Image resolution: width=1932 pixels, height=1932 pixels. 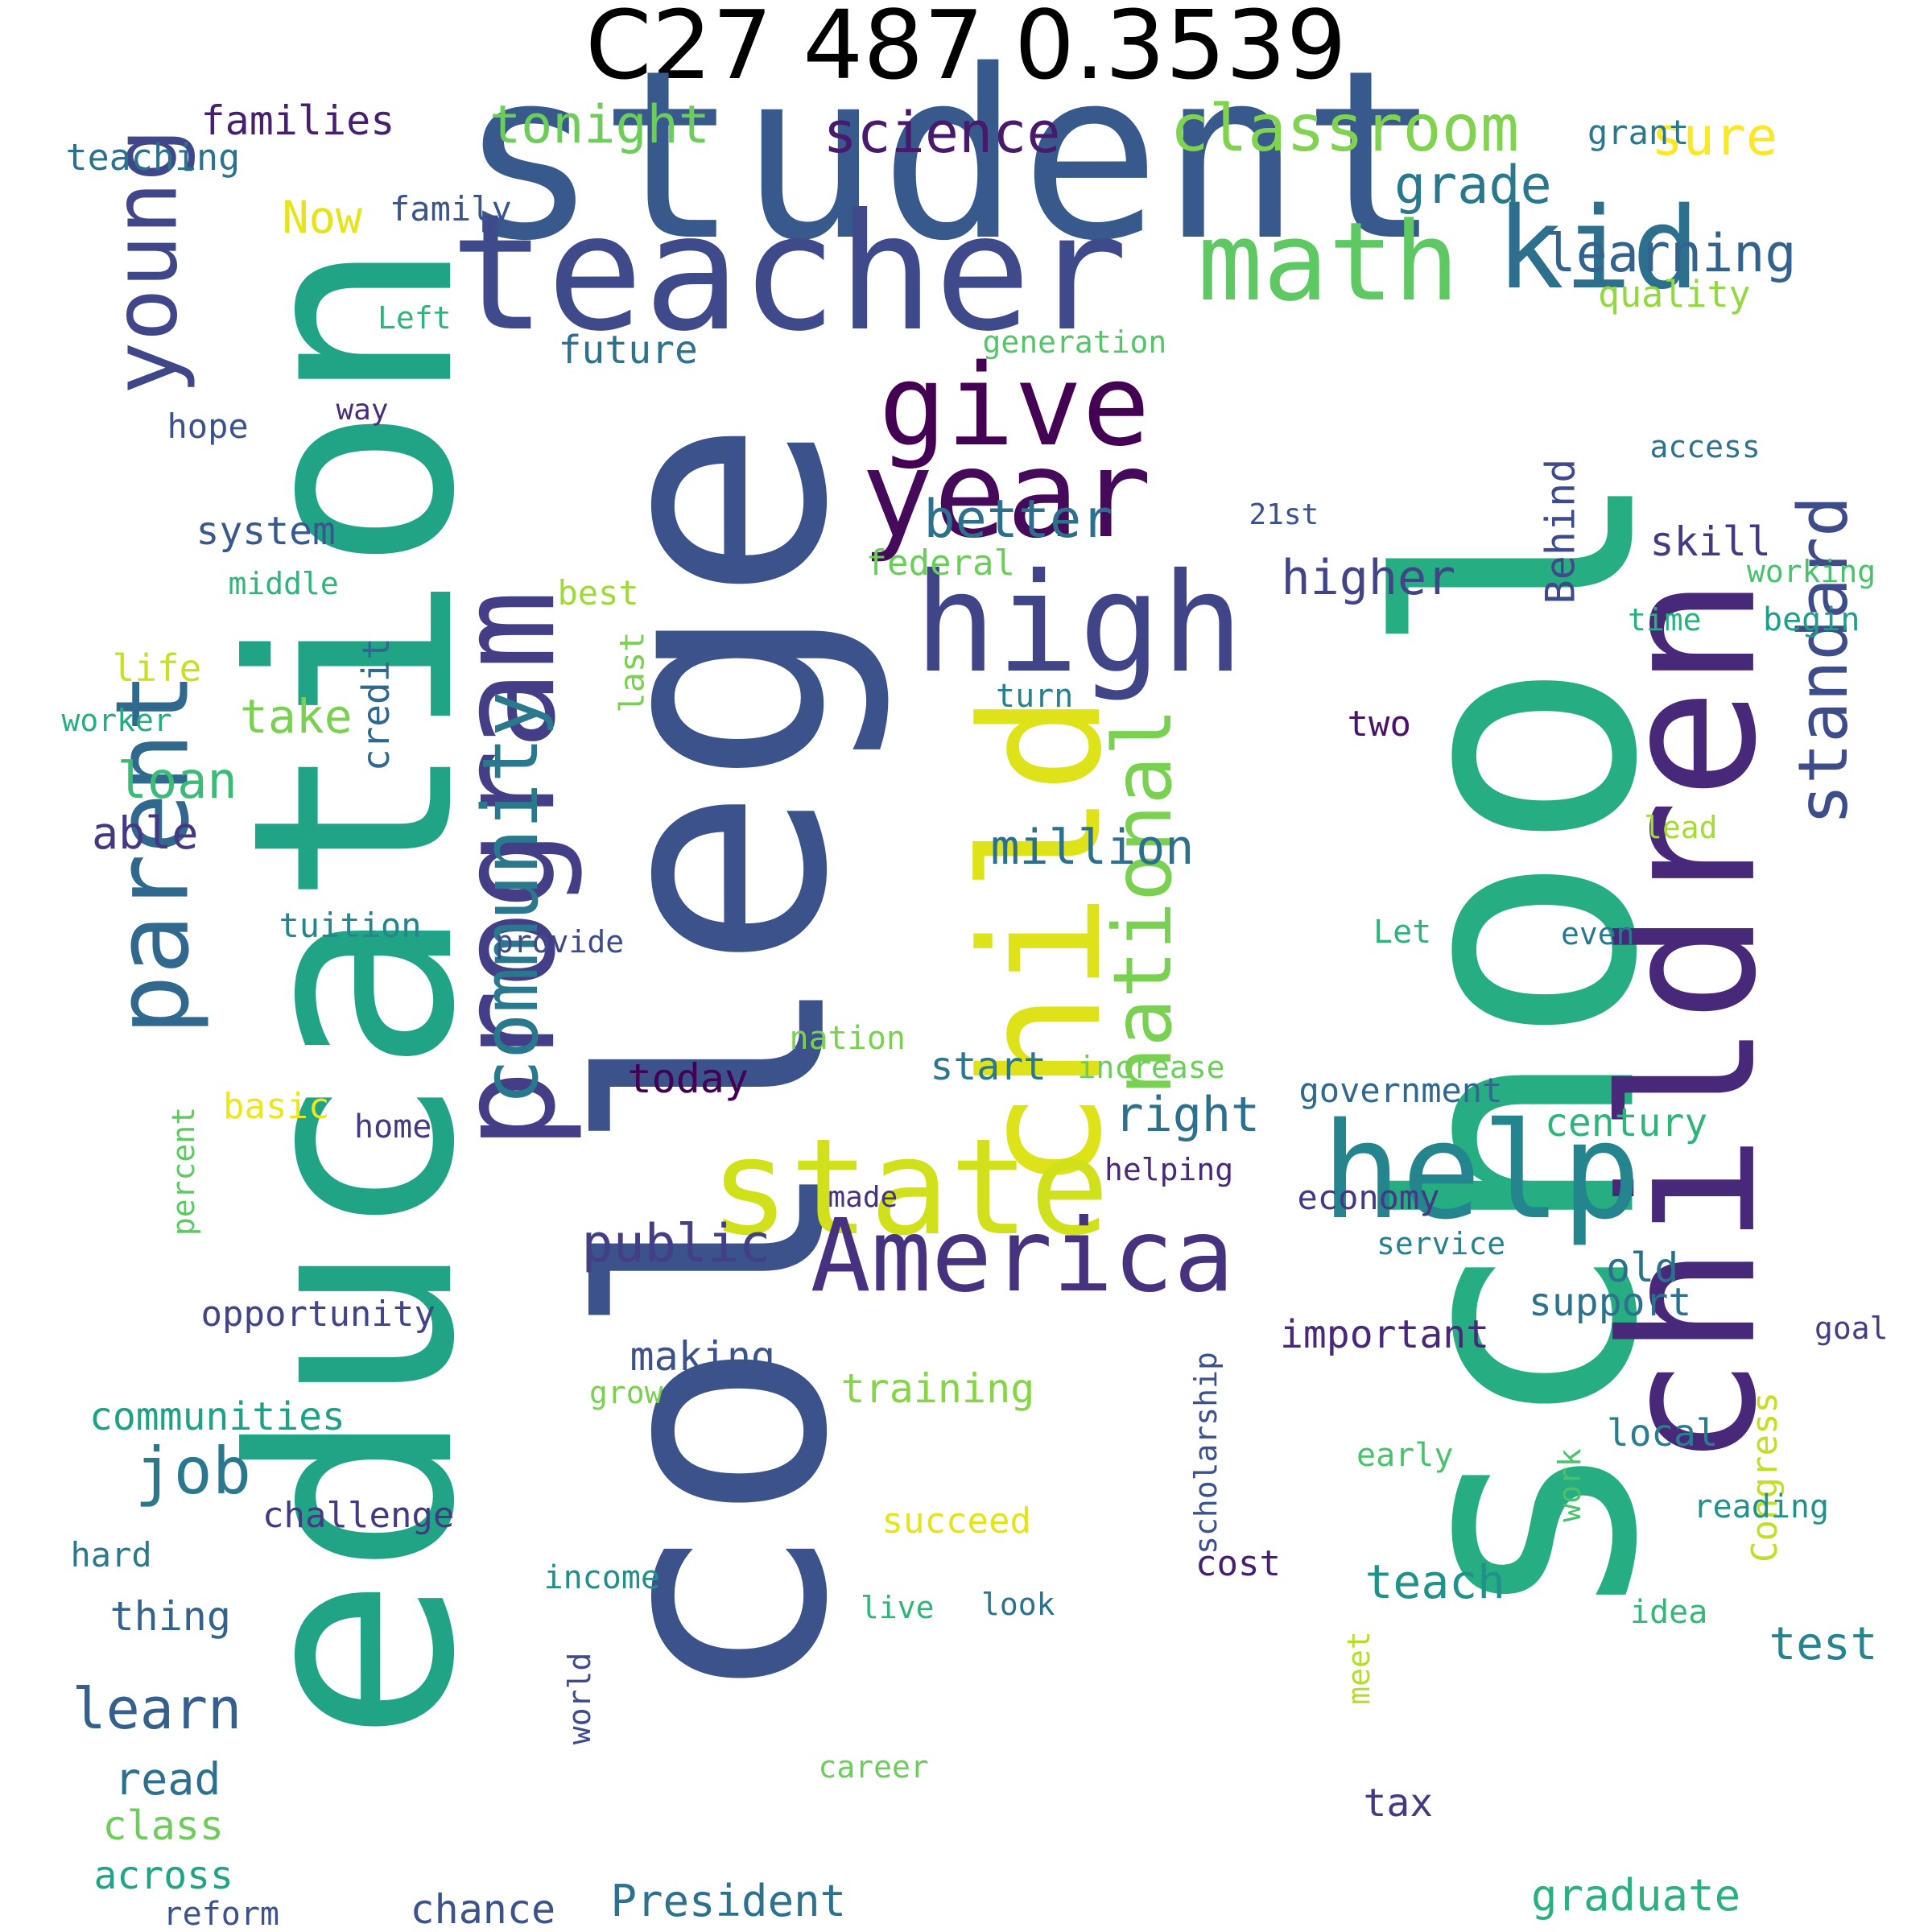 What do you see at coordinates (350, 926) in the screenshot?
I see `word-tuition: tuition` at bounding box center [350, 926].